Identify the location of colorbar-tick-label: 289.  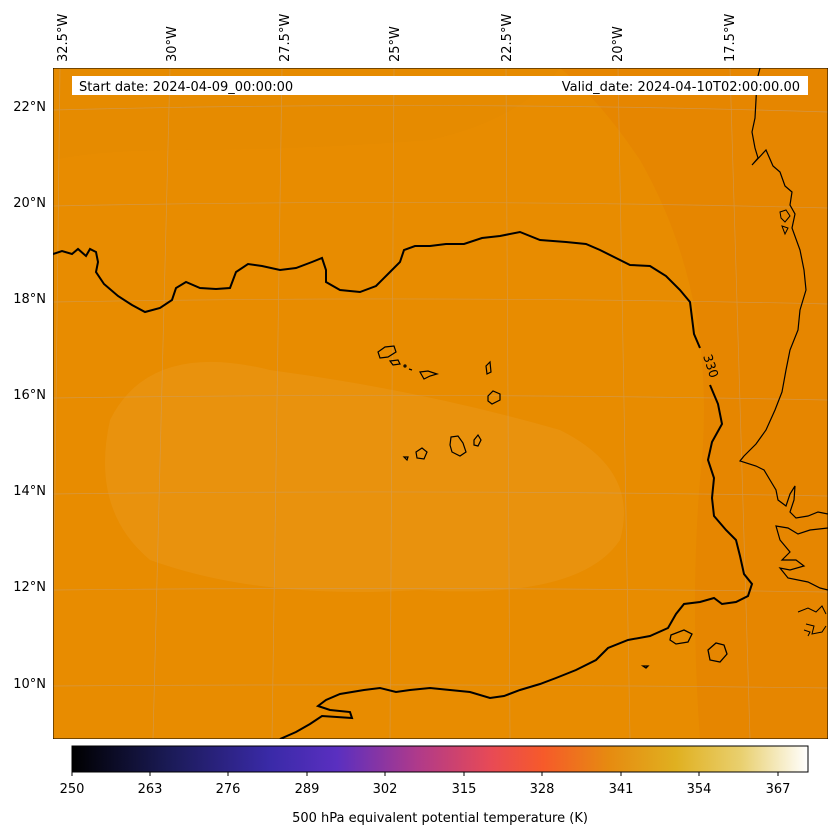
(307, 789).